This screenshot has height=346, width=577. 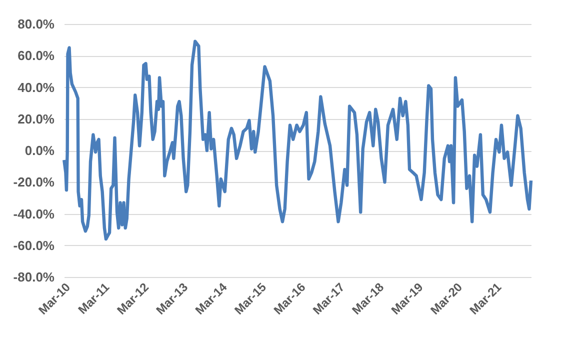 I want to click on y-tick-label: 0.0%, so click(x=39, y=150).